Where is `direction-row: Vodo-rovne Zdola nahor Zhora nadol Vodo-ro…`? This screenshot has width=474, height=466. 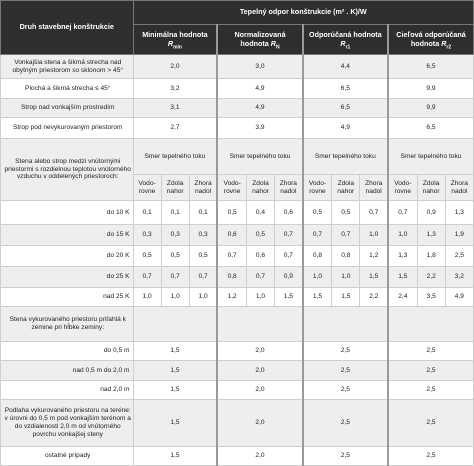
direction-row: Vodo-rovne Zdola nahor Zhora nadol Vodo-ro… is located at coordinates (237, 187).